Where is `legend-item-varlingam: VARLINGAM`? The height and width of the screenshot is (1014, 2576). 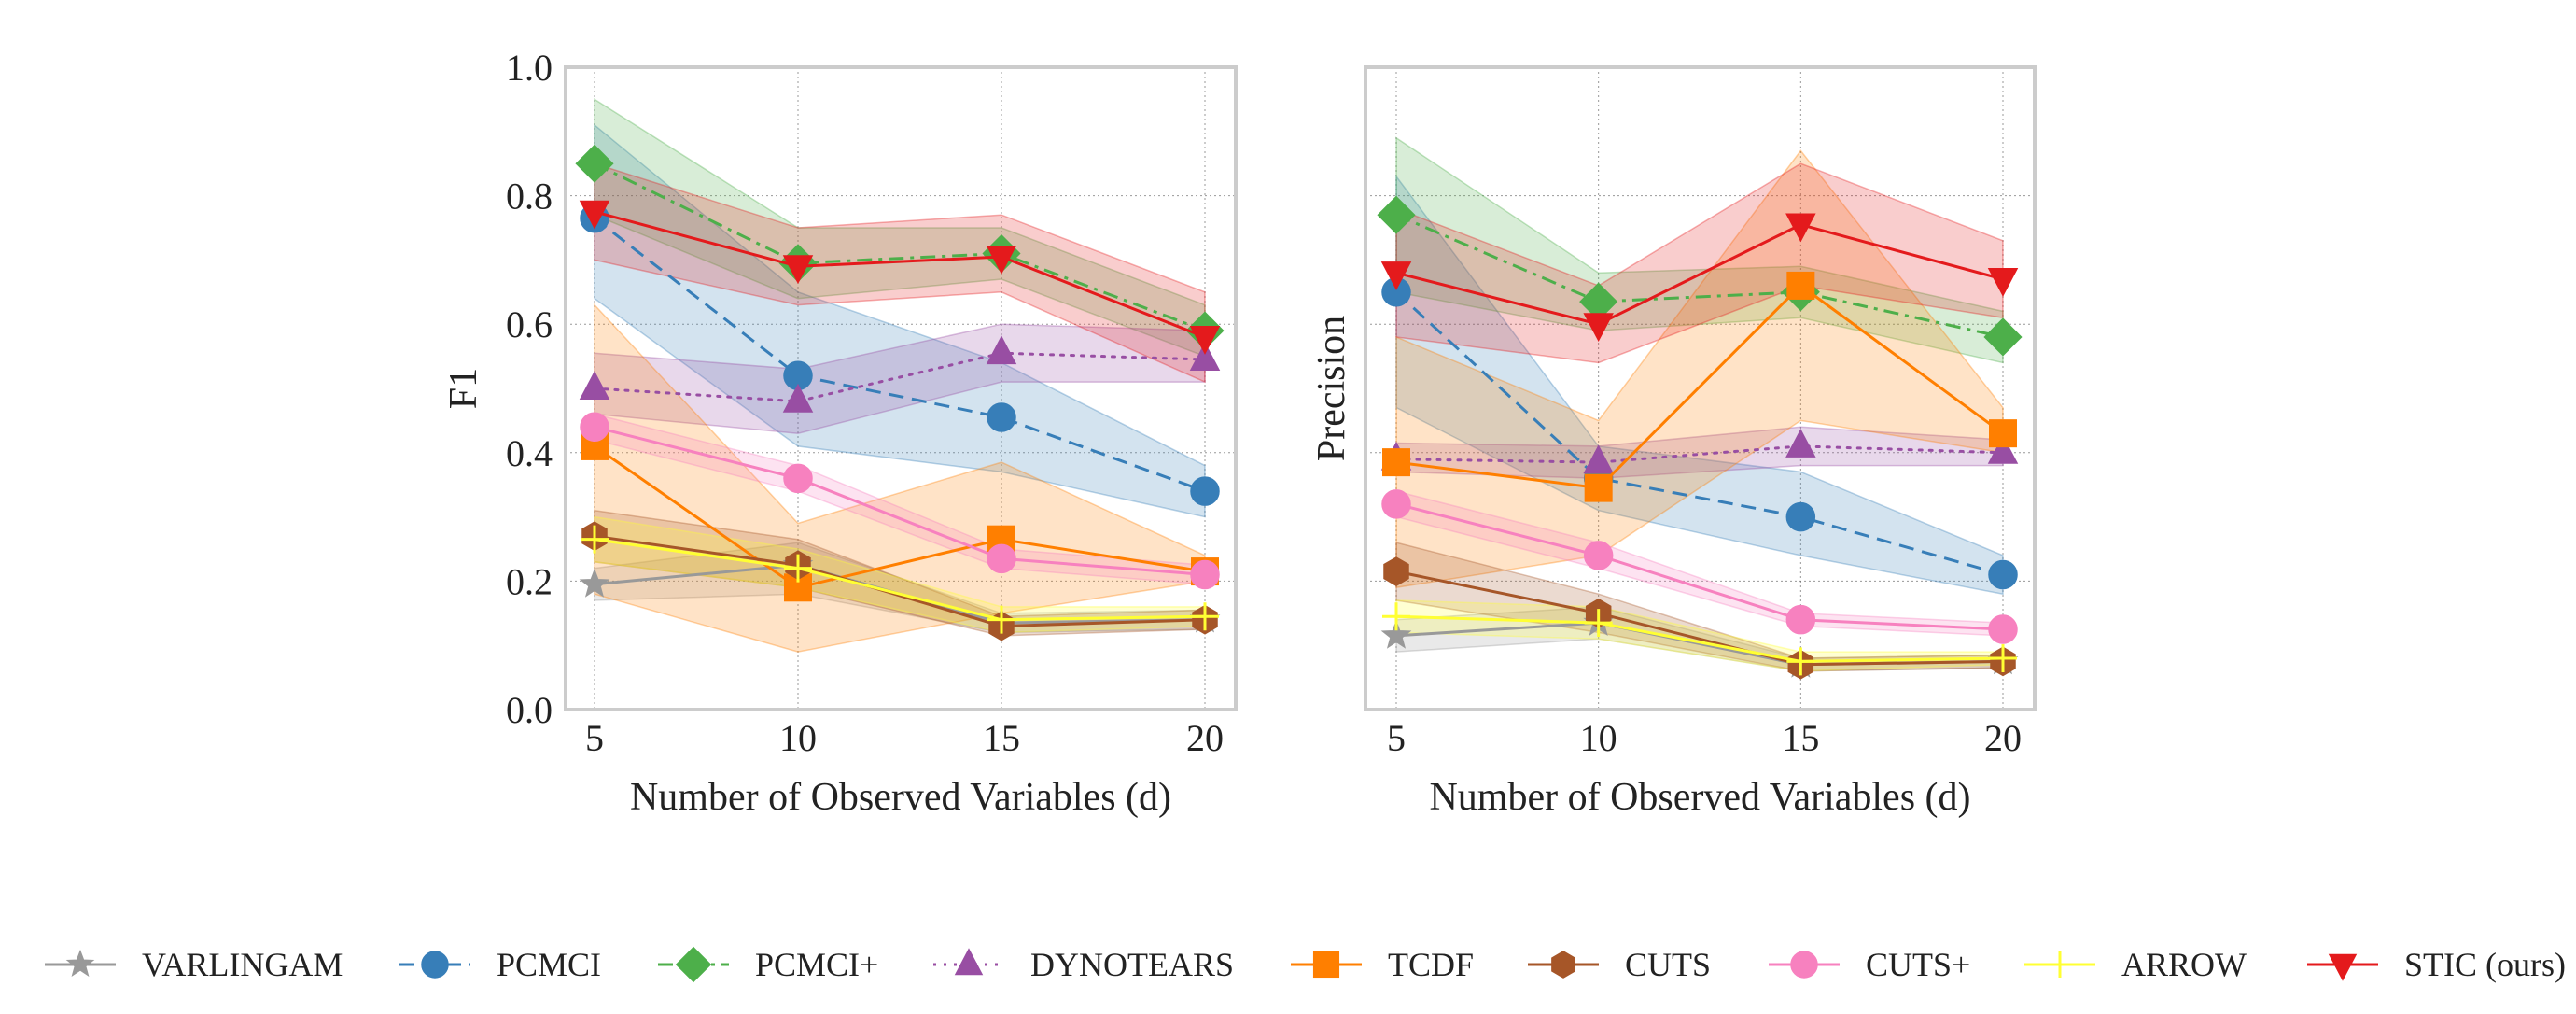
legend-item-varlingam: VARLINGAM is located at coordinates (194, 964).